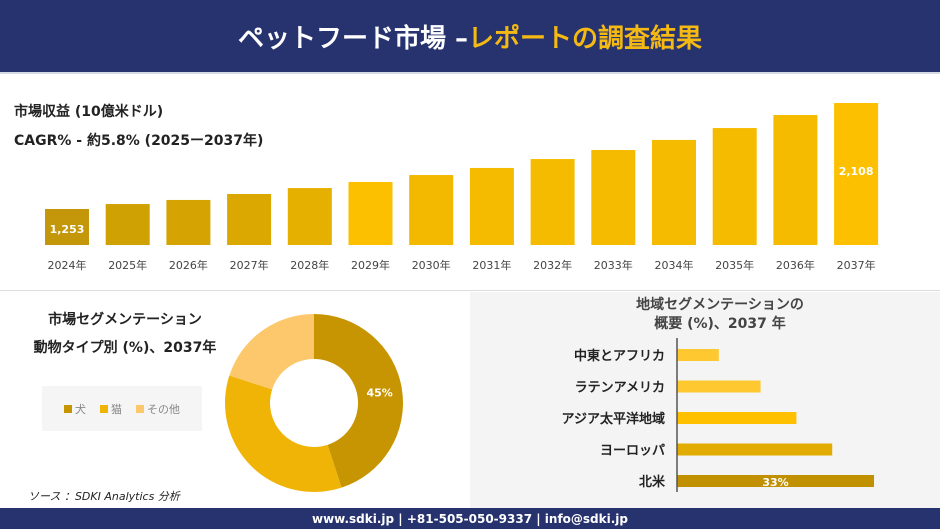  I want to click on year-tick-label: 2027年, so click(249, 265).